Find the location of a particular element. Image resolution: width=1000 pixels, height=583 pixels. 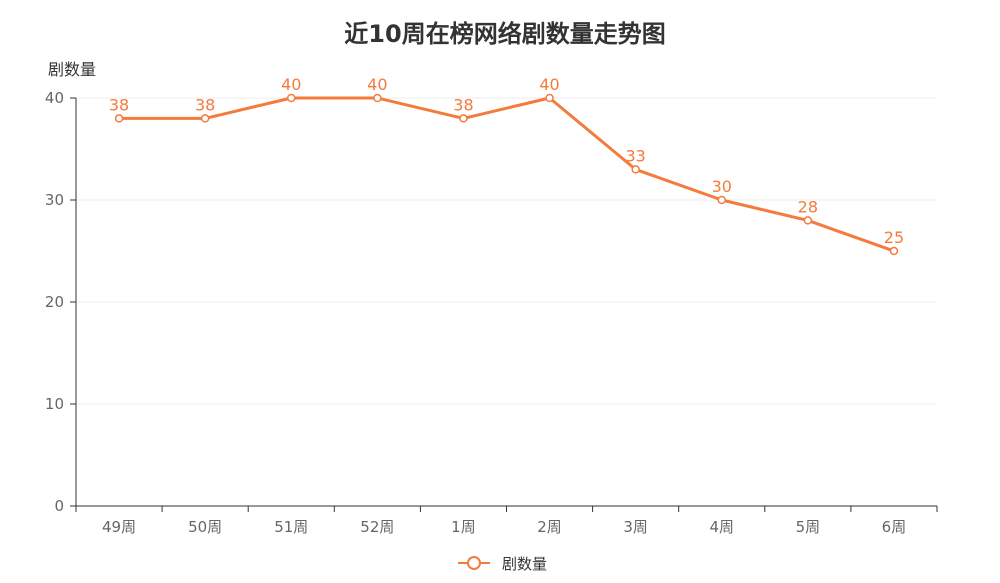

y-tick-label: 30 is located at coordinates (54, 200).